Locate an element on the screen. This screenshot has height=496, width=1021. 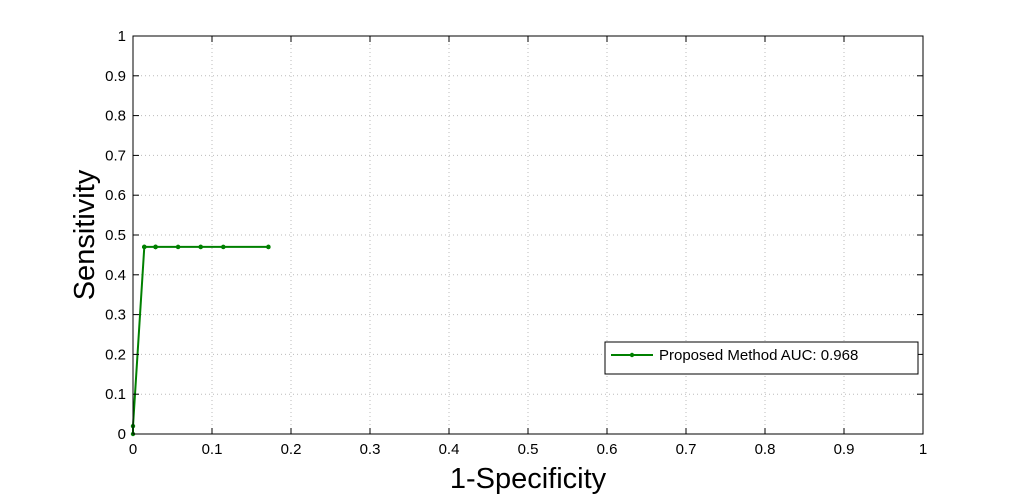
x-tick-label: 0.1 is located at coordinates (212, 449).